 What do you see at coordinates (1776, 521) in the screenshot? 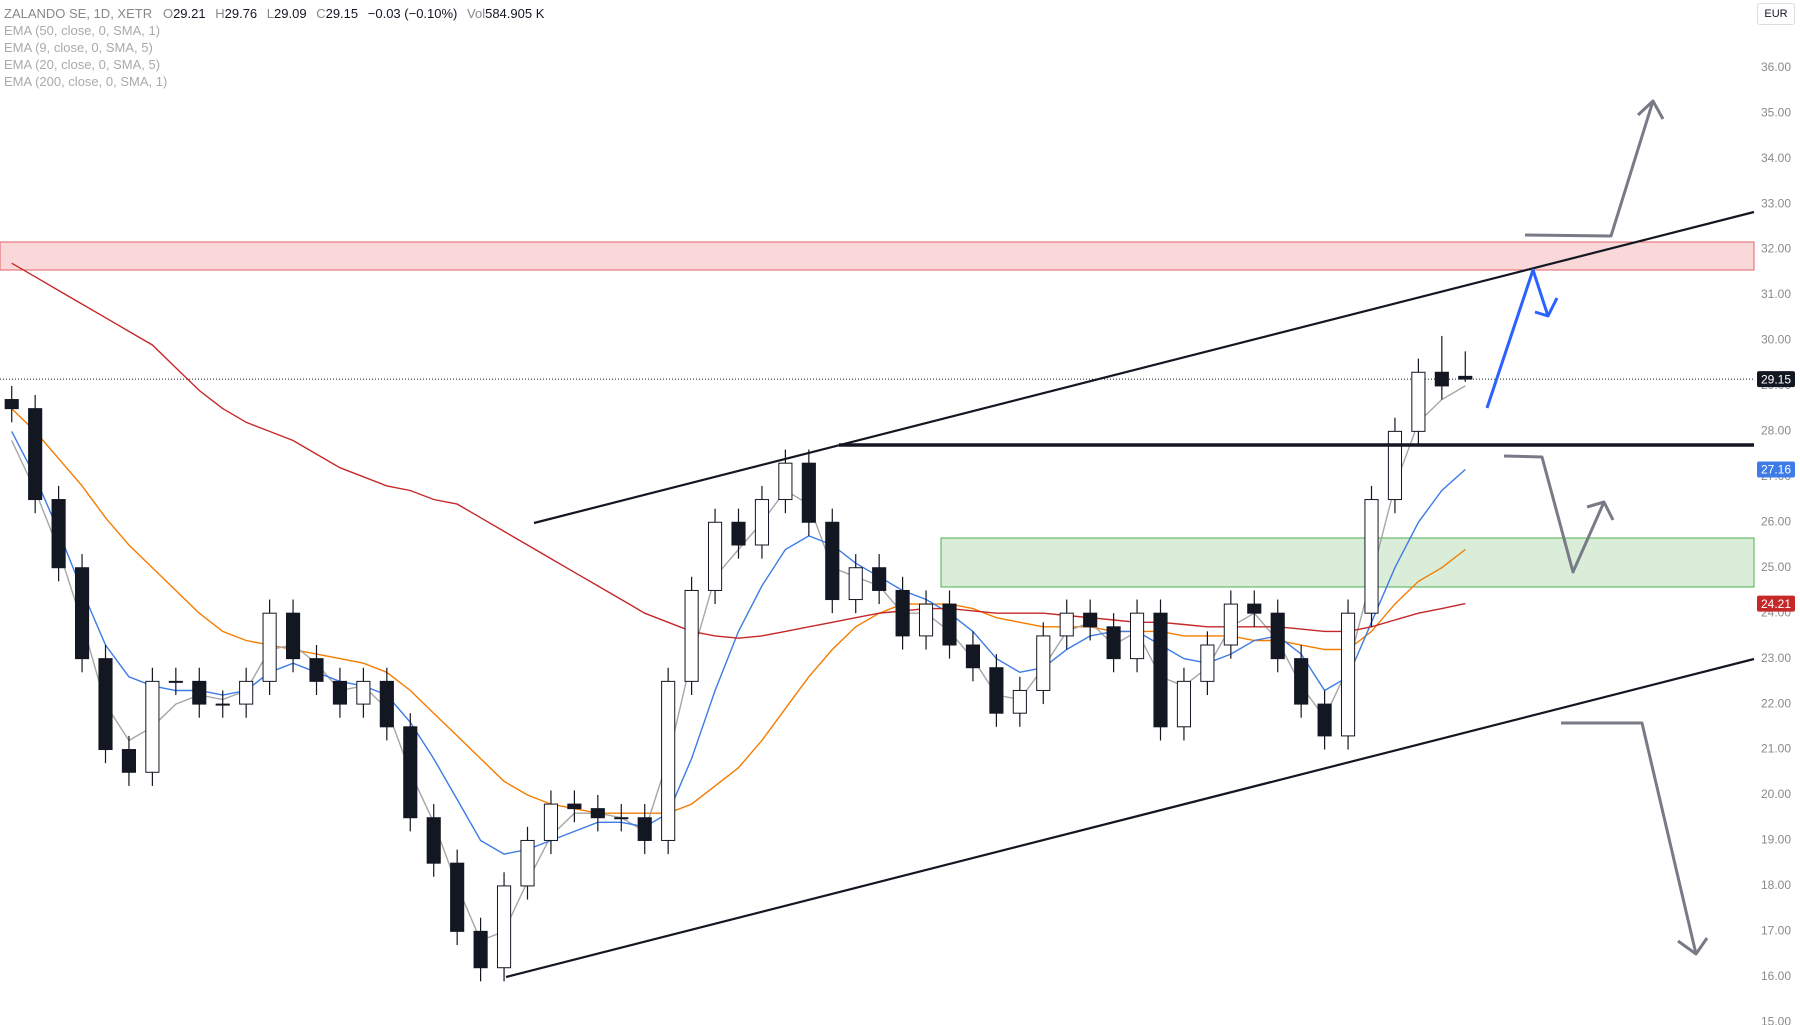
I see `y-tick-label: 26.00` at bounding box center [1776, 521].